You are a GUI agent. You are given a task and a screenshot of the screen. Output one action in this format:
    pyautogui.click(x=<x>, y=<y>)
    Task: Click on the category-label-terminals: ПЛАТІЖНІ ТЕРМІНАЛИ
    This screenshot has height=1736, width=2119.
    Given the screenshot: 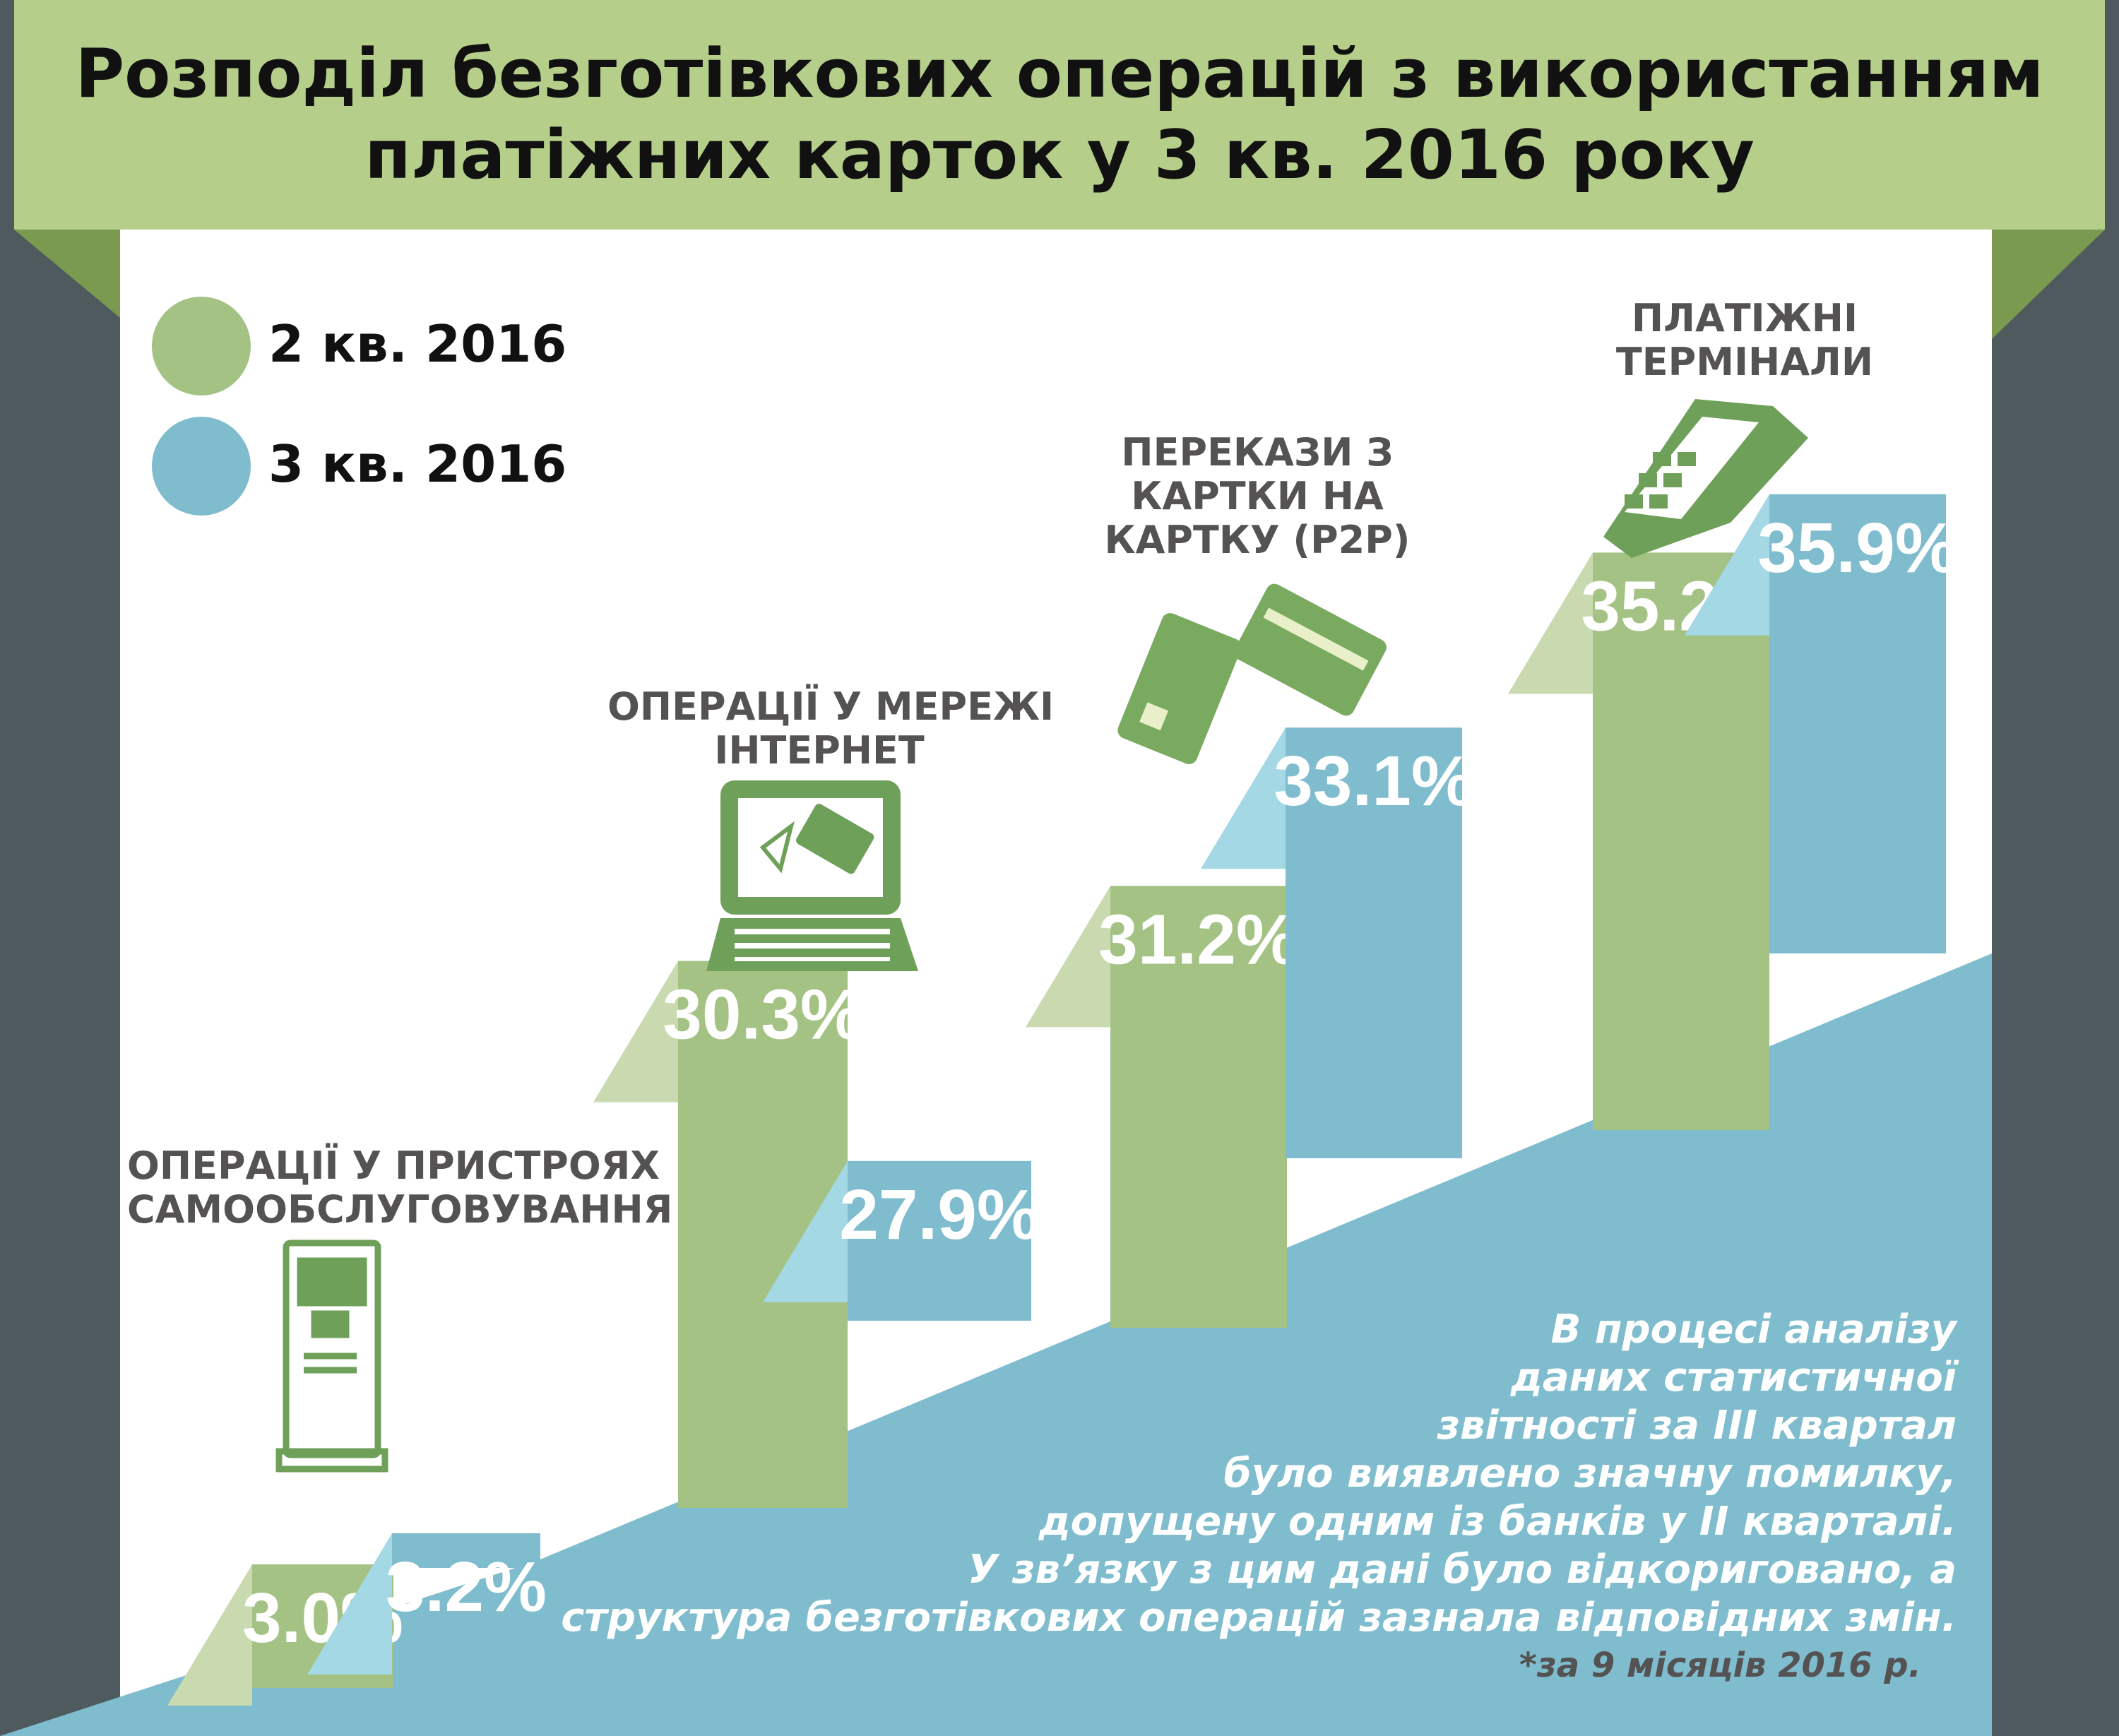 What is the action you would take?
    pyautogui.click(x=1744, y=340)
    